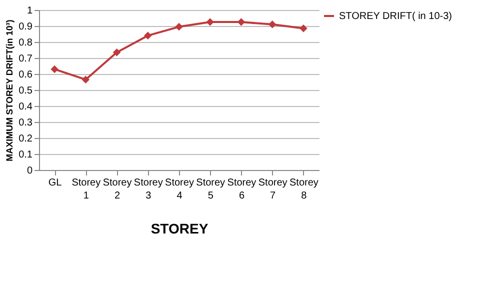 The width and height of the screenshot is (491, 282). What do you see at coordinates (25, 155) in the screenshot?
I see `y-tick-label: 0.1` at bounding box center [25, 155].